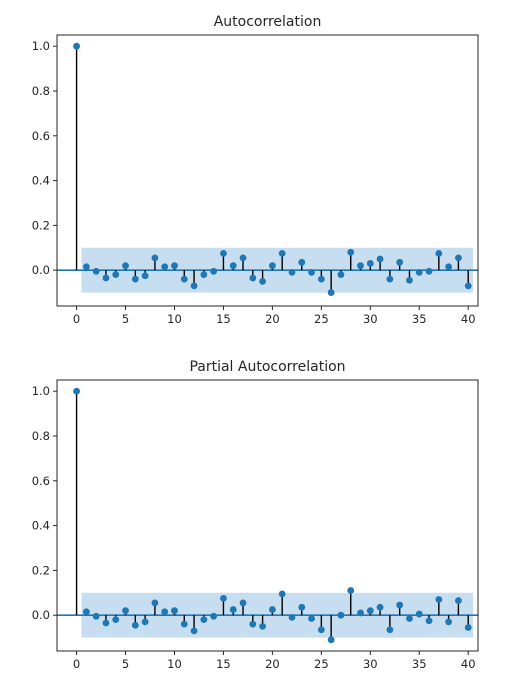  What do you see at coordinates (268, 22) in the screenshot?
I see `acf-title: Autocorrelation` at bounding box center [268, 22].